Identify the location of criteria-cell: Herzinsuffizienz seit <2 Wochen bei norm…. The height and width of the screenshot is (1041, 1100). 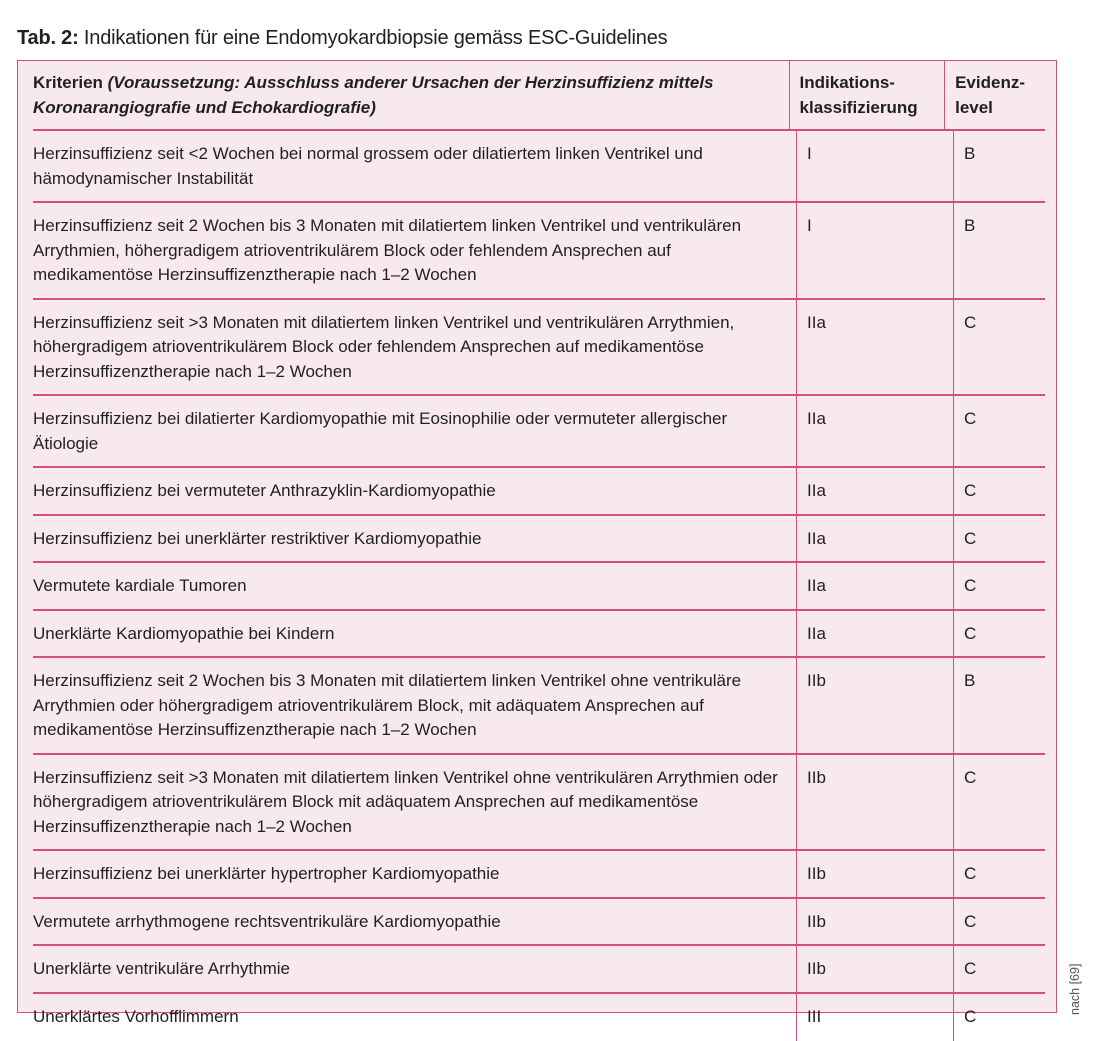
(414, 166).